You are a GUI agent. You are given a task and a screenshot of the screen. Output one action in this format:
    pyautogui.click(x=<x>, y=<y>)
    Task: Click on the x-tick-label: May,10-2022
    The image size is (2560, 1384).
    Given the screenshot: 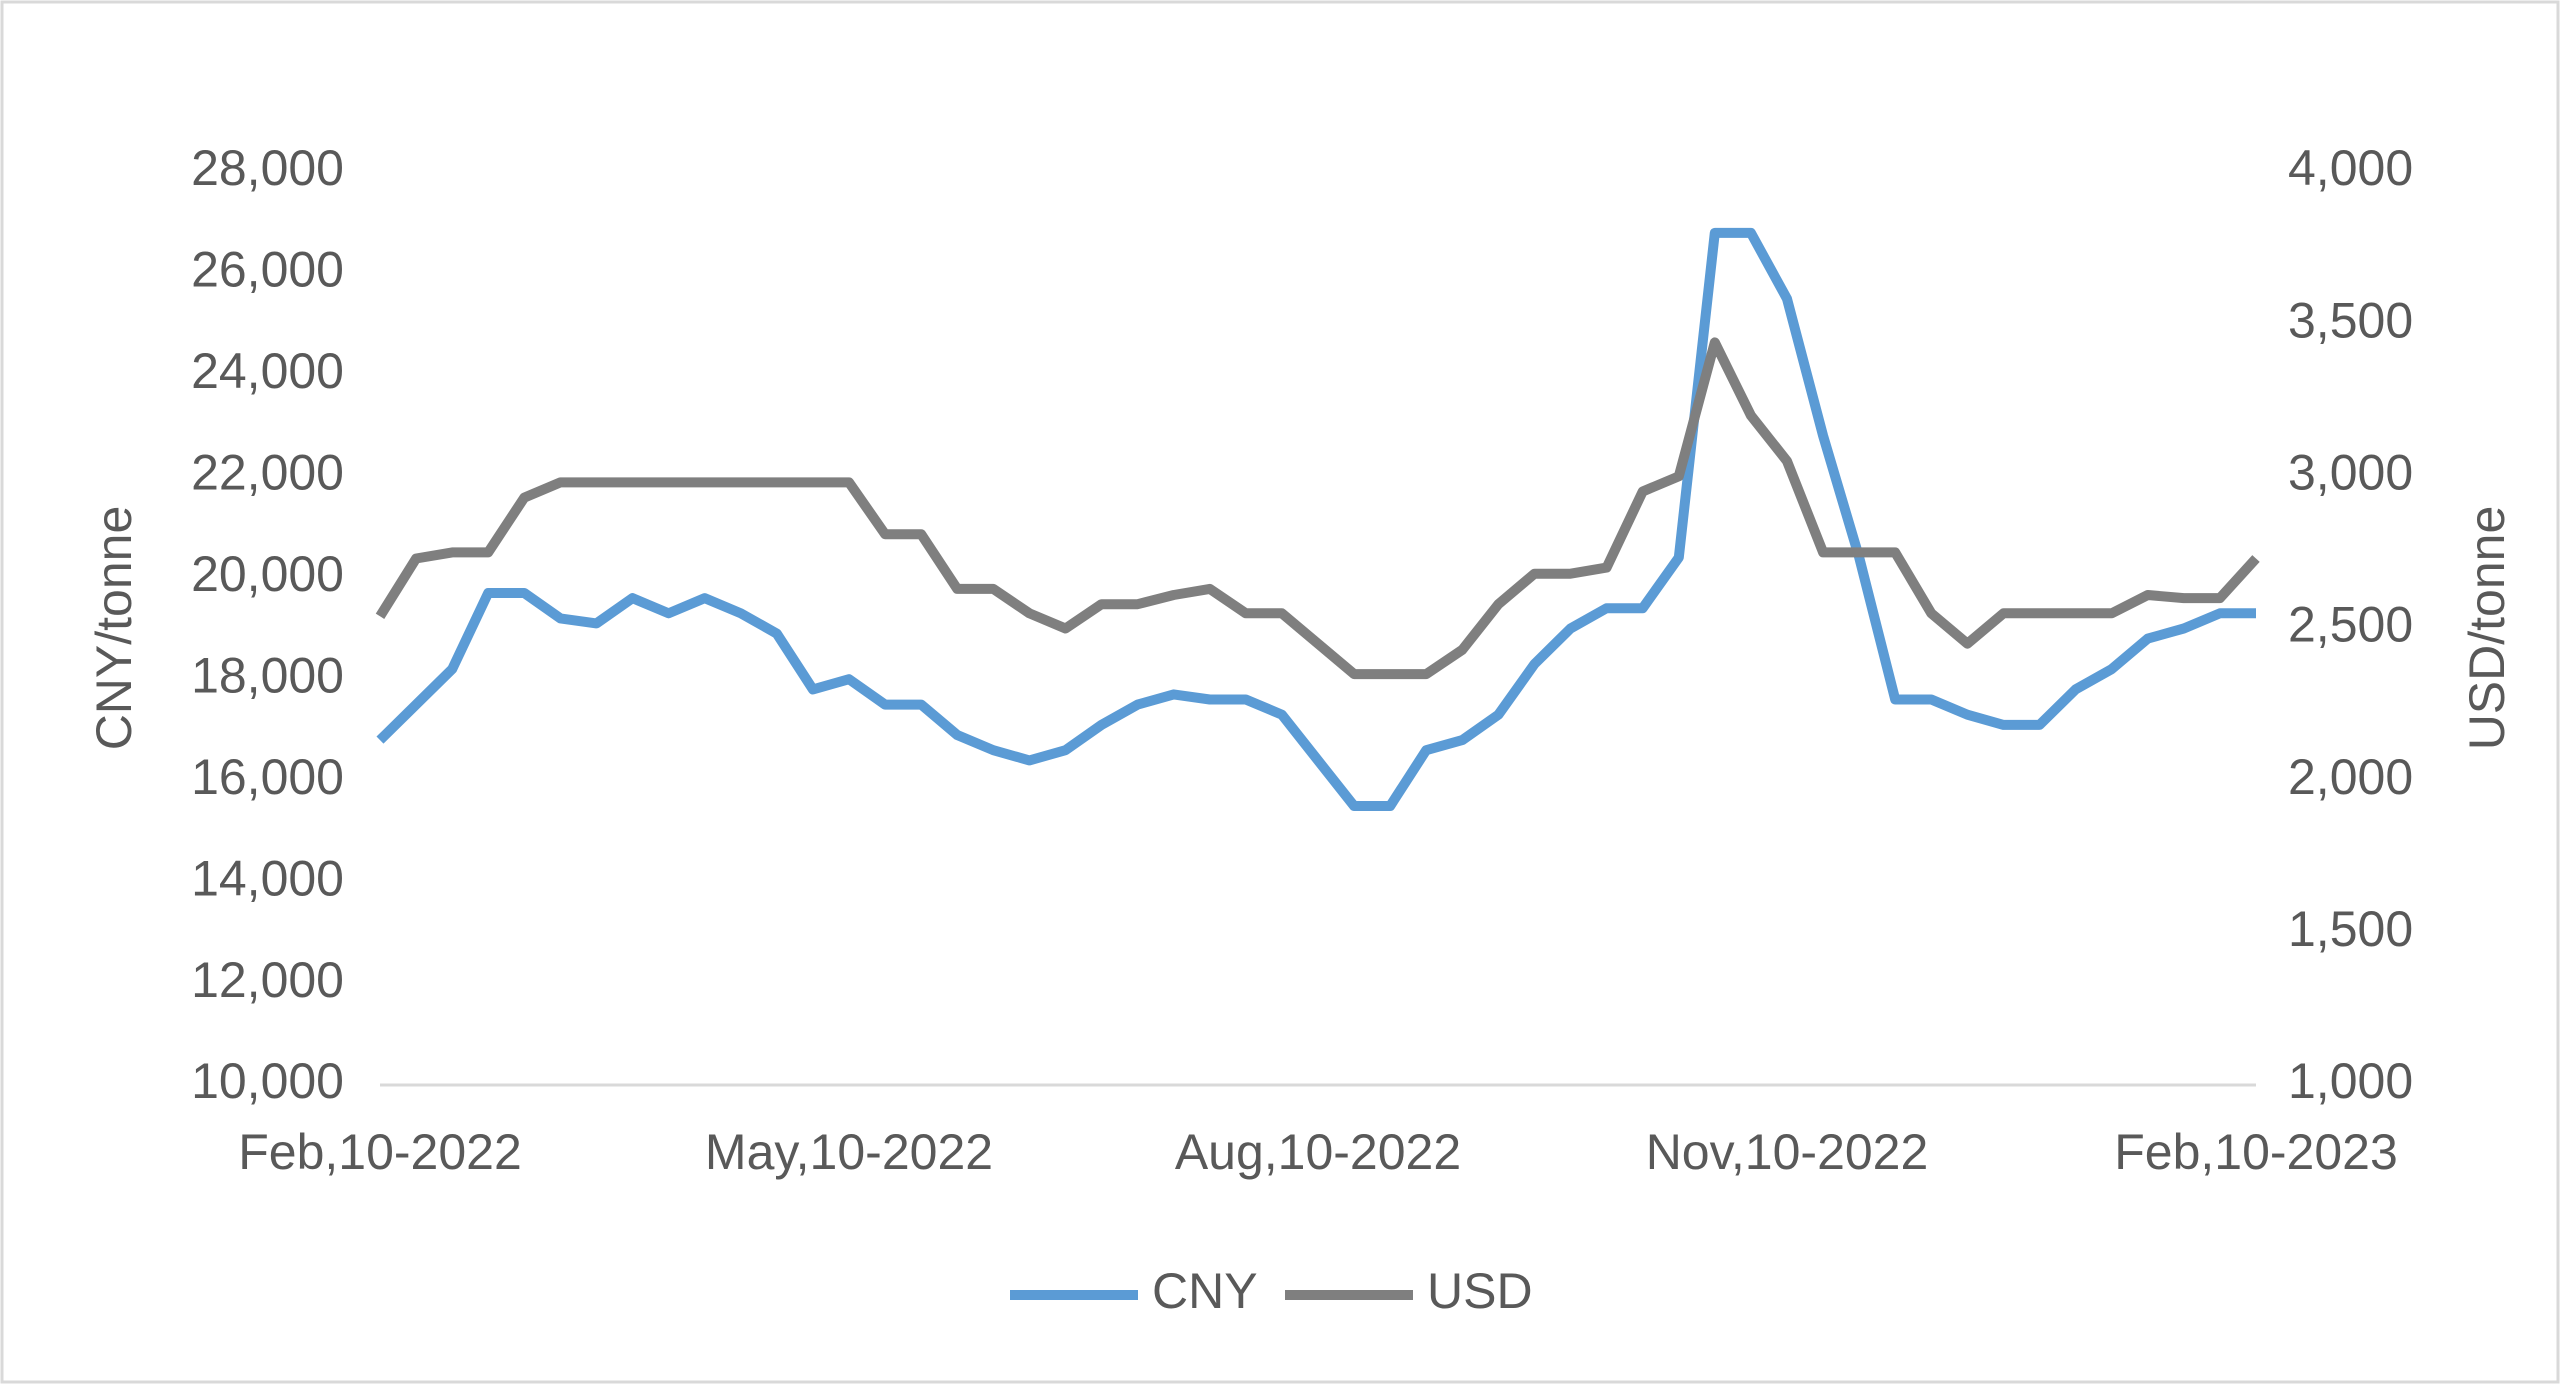 What is the action you would take?
    pyautogui.click(x=849, y=1152)
    